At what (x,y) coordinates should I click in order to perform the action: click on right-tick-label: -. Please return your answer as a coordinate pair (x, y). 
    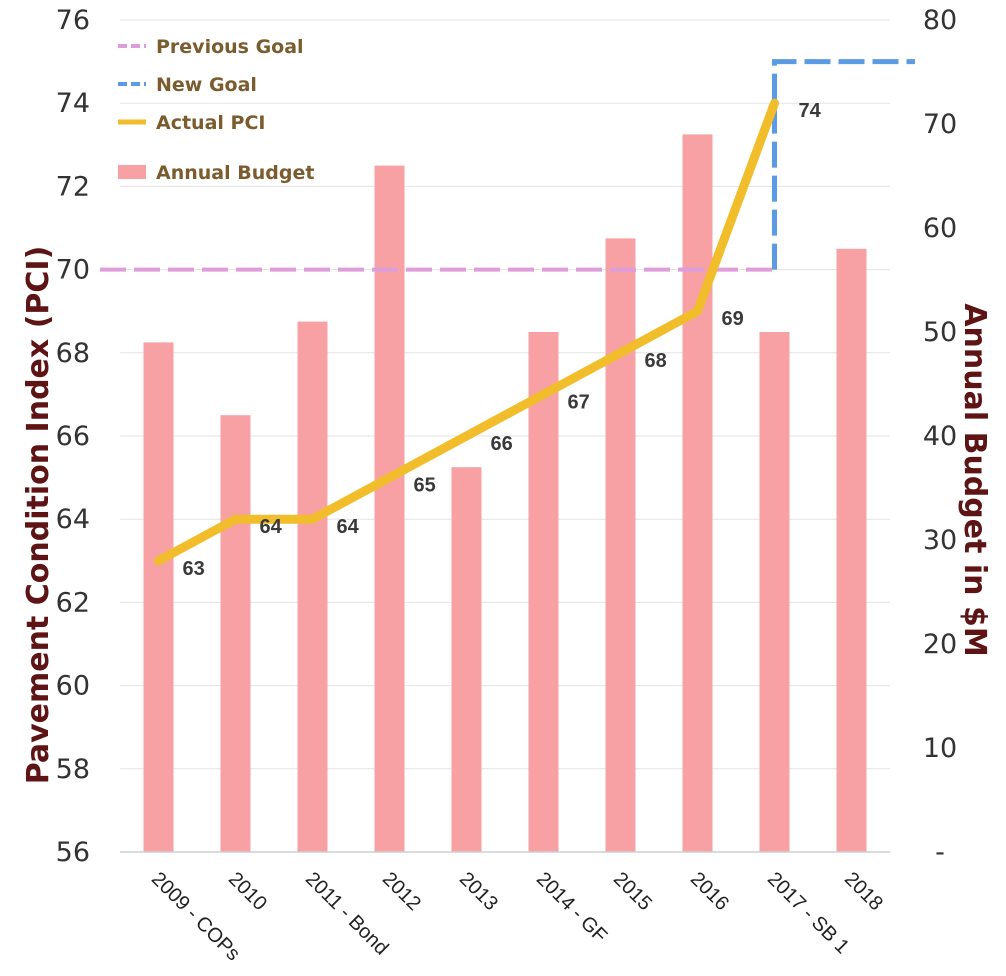
    Looking at the image, I should click on (940, 852).